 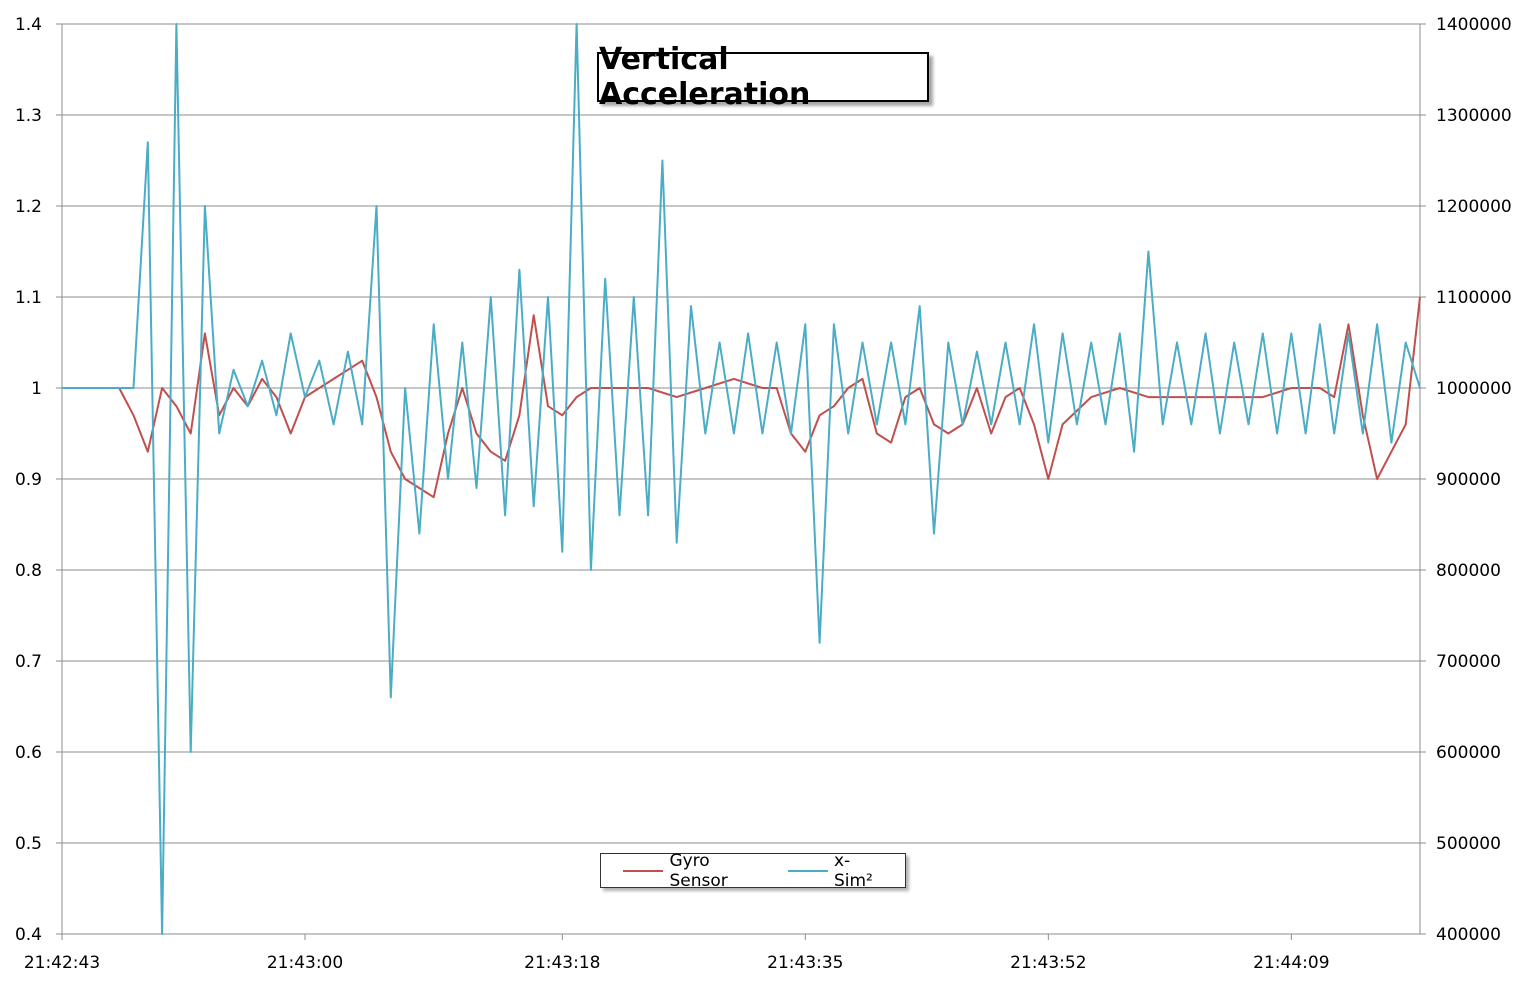 I want to click on left-tick-label: 1.1, so click(x=28, y=298).